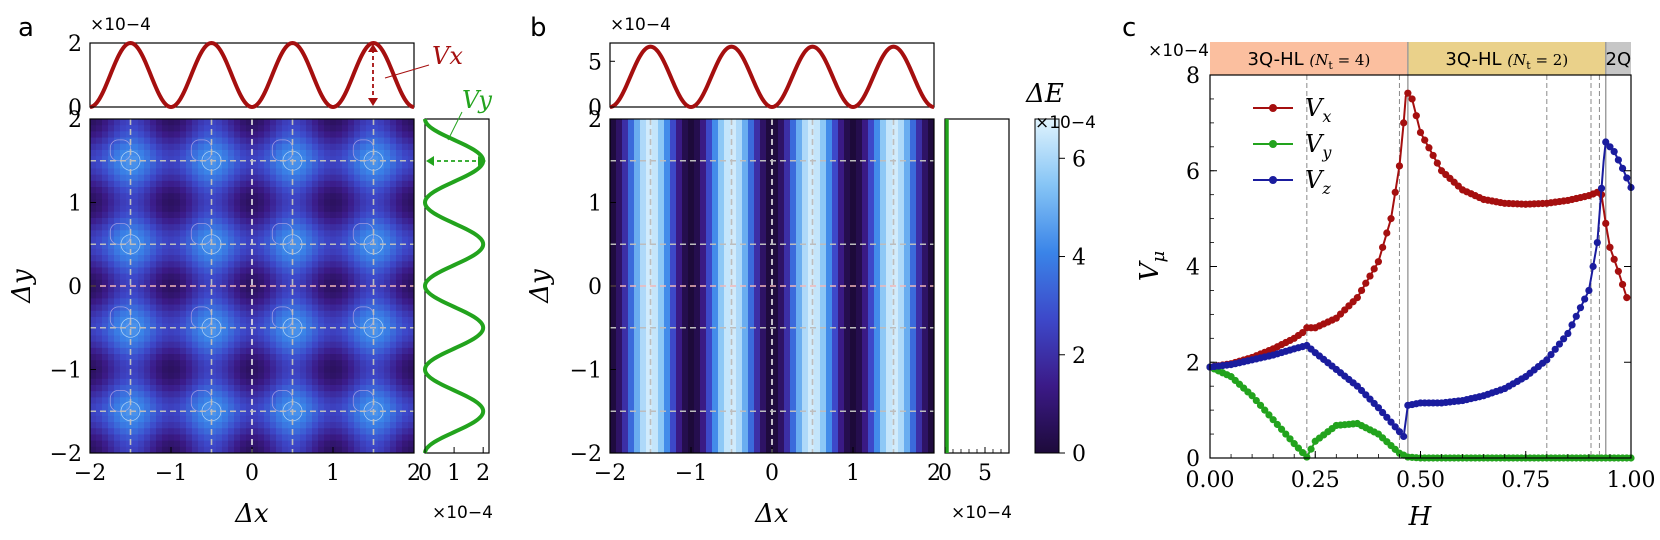 The width and height of the screenshot is (1660, 540). Describe the element at coordinates (1129, 28) in the screenshot. I see `panel-label-c: c` at that location.